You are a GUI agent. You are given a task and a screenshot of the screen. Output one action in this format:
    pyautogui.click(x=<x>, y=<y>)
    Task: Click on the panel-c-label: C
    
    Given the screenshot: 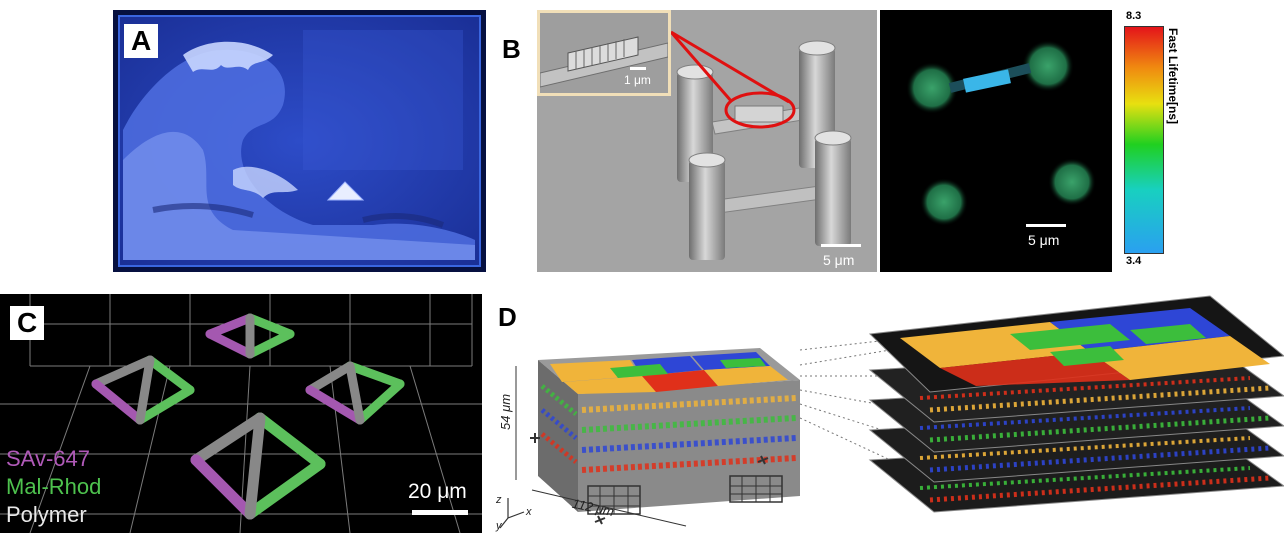 What is the action you would take?
    pyautogui.click(x=27, y=323)
    